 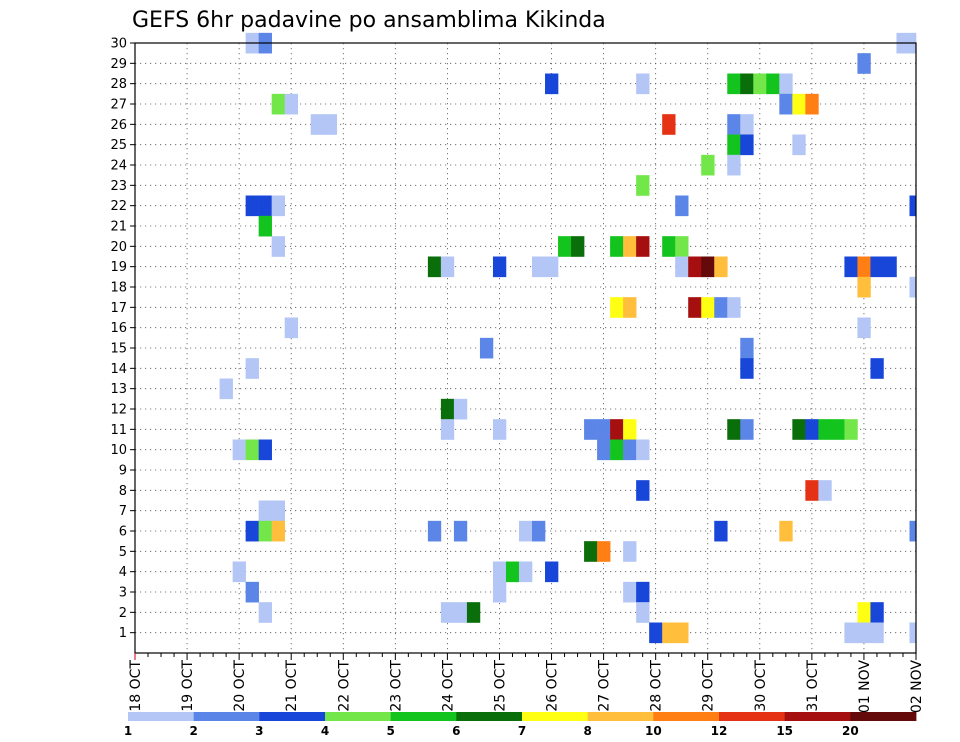 I want to click on y-tick-label: 15, so click(x=118, y=349).